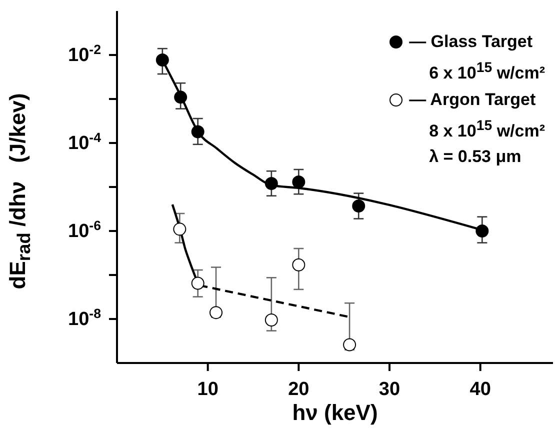  I want to click on annotation: 6 x 10$^{15}$ w/cm², so click(486, 72).